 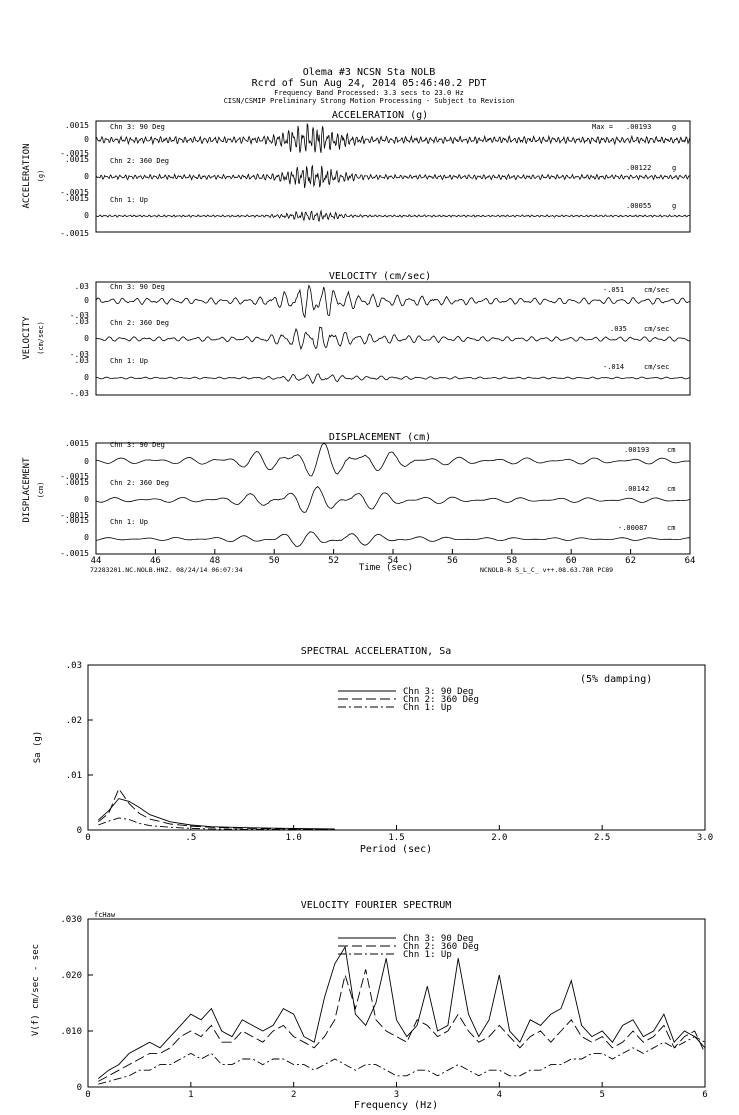 What do you see at coordinates (190, 838) in the screenshot?
I see `x-tick-label: .5` at bounding box center [190, 838].